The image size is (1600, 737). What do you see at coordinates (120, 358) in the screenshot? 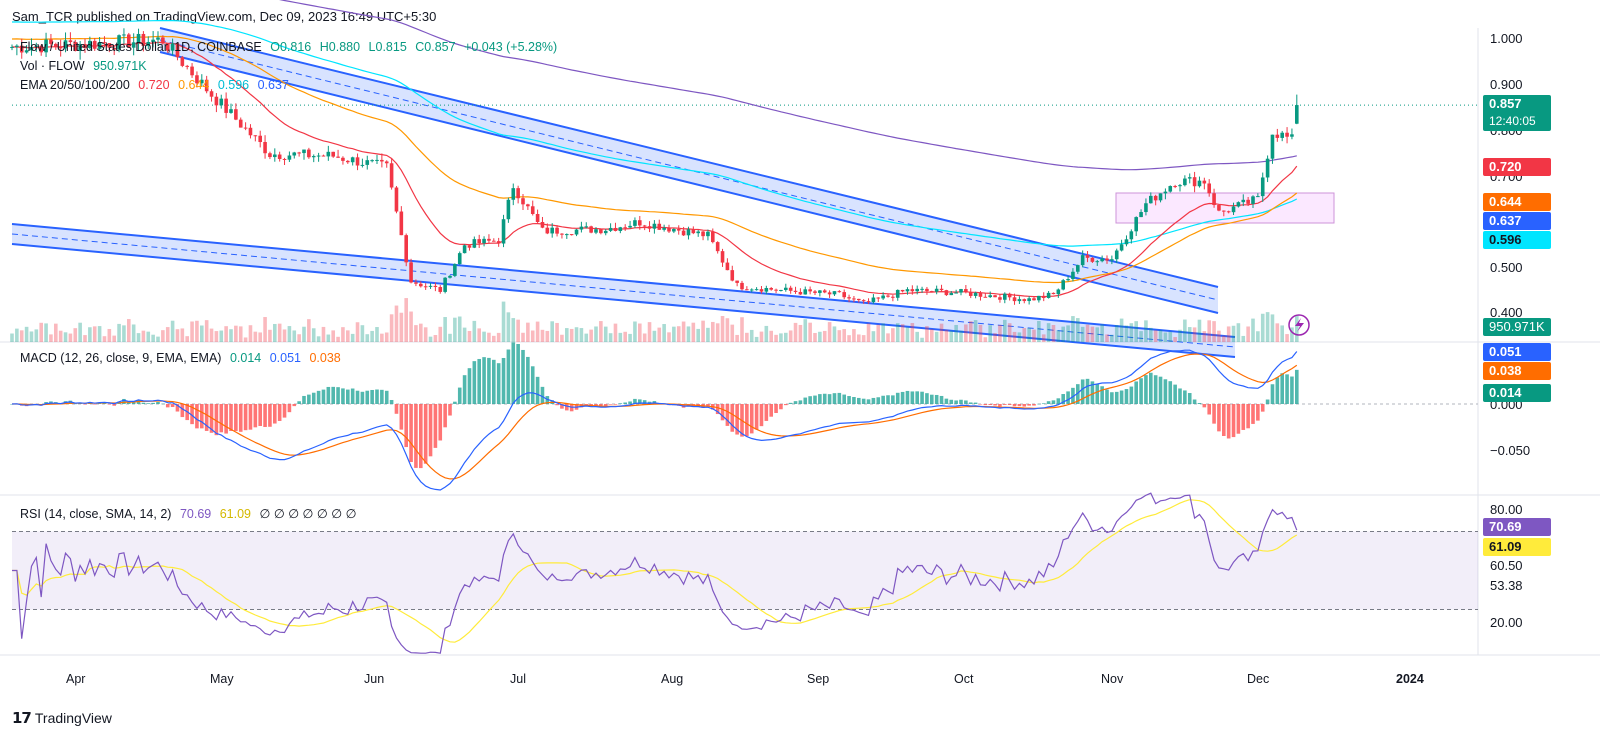
I see `macd-label: MACD (12, 26, close, 9, EMA, EMA)` at bounding box center [120, 358].